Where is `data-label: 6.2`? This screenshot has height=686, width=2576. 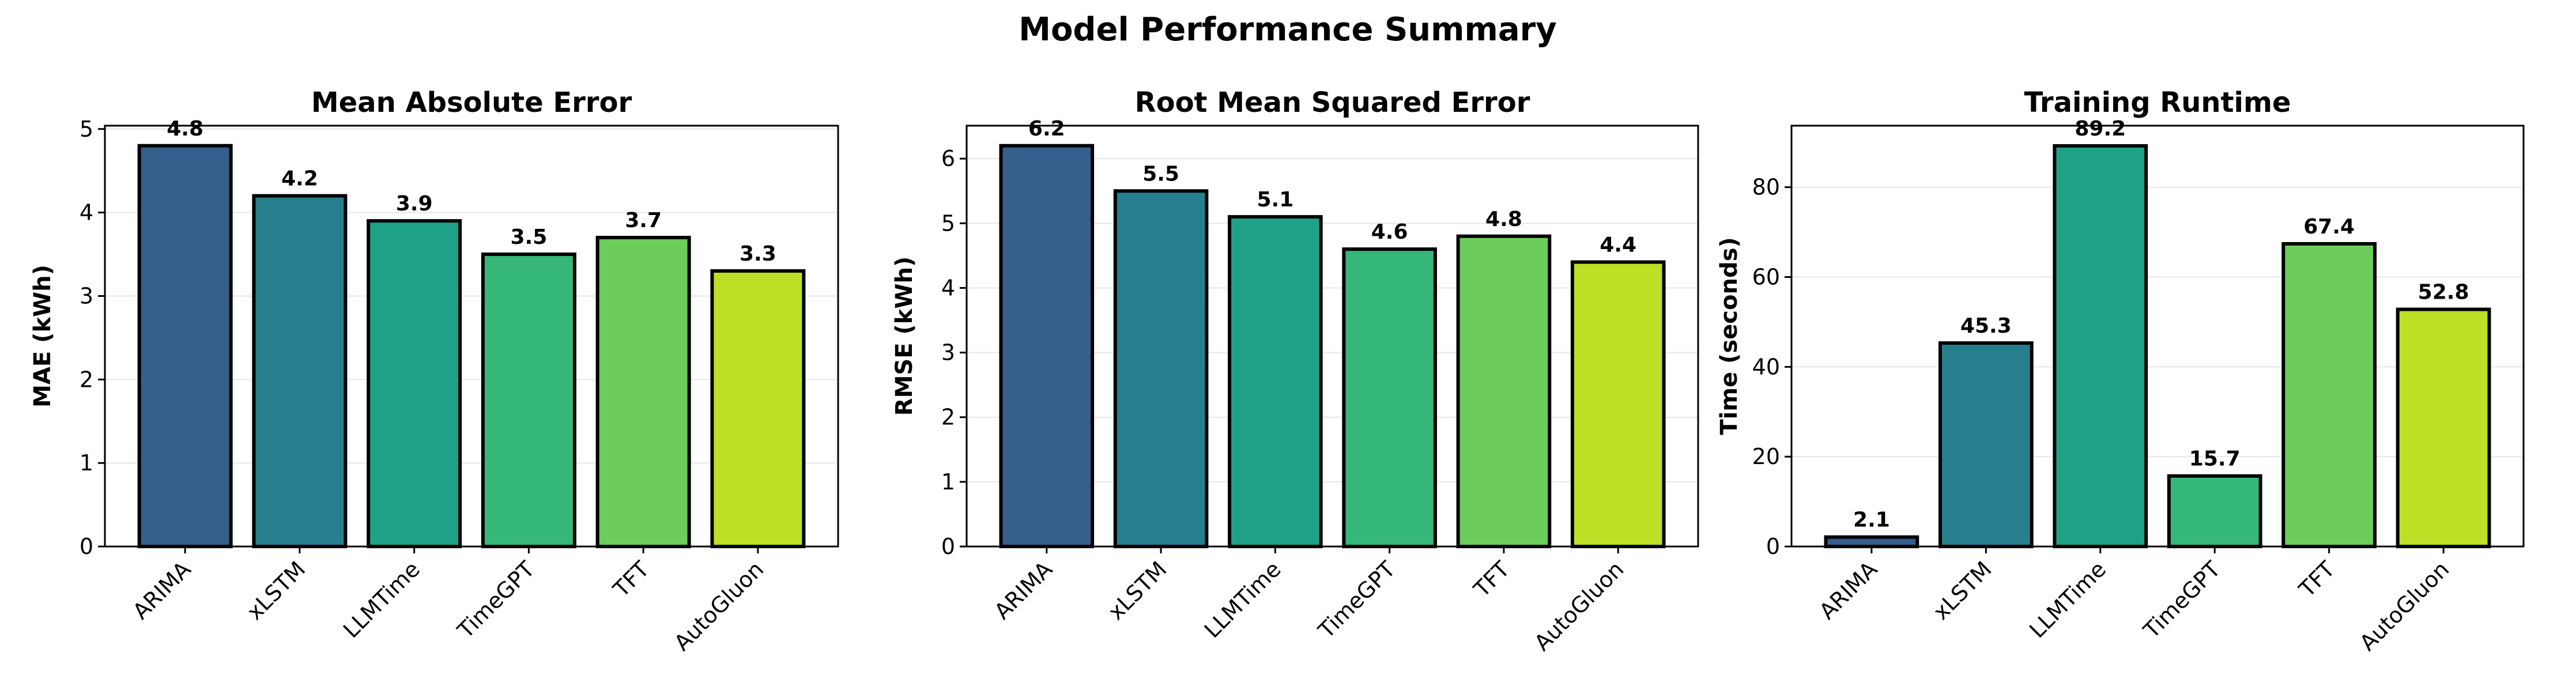 data-label: 6.2 is located at coordinates (1046, 129).